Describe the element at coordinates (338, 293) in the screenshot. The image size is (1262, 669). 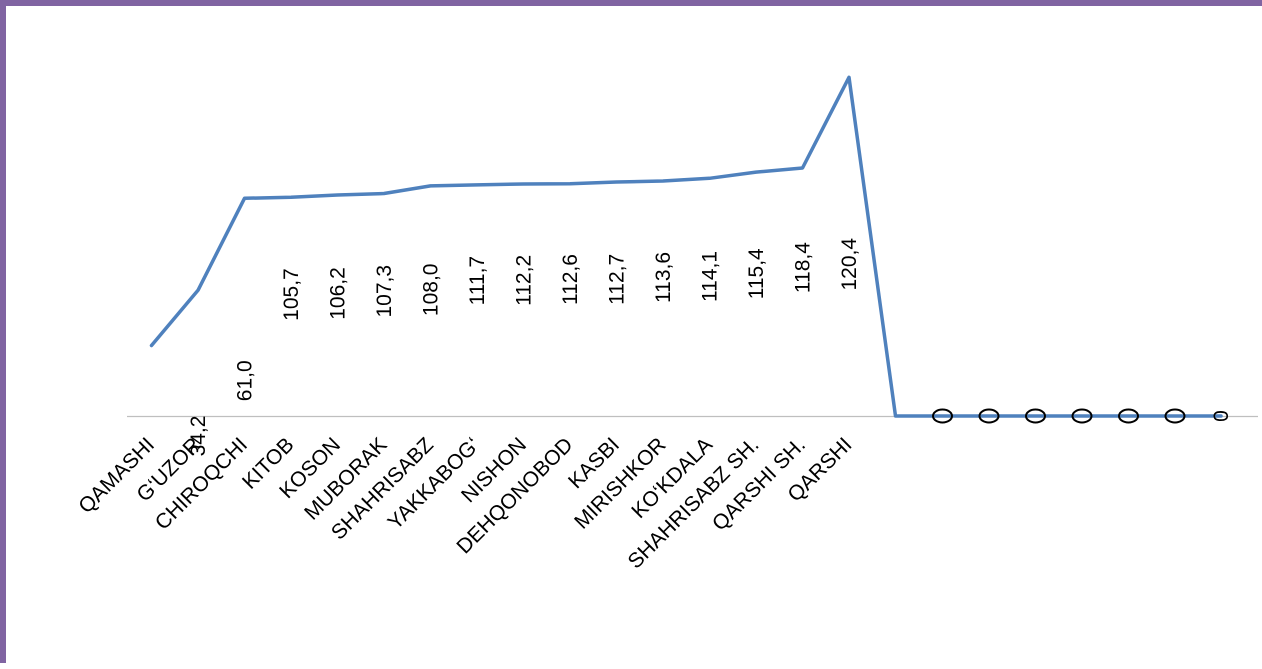
I see `data-label: 106,2` at that location.